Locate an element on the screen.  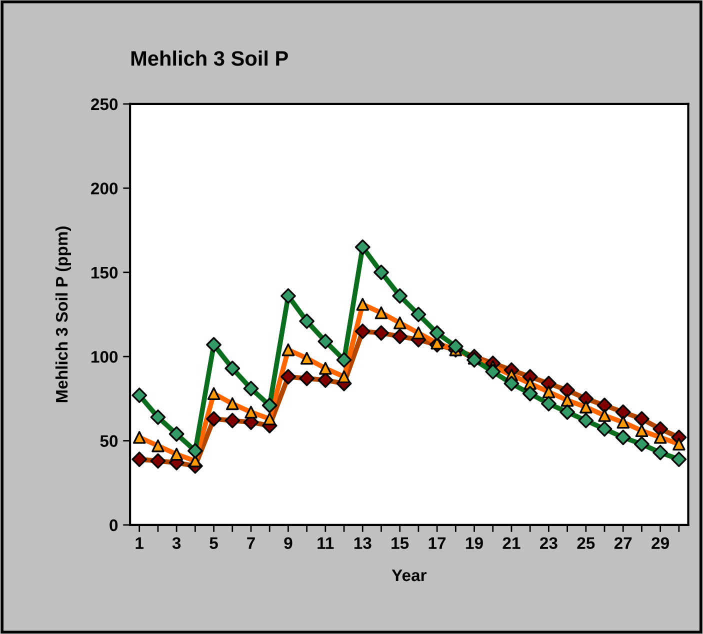
y-tick-label: 250 is located at coordinates (104, 104).